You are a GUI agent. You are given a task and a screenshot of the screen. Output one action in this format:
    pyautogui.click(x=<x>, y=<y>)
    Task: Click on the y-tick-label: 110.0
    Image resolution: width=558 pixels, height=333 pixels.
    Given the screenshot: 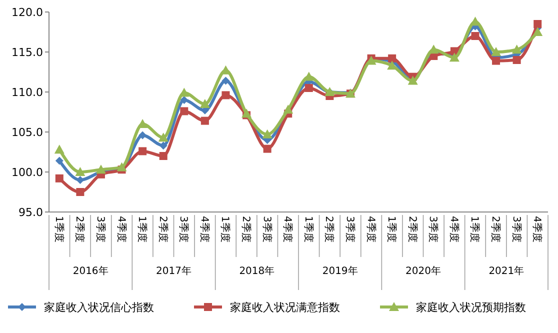 What is the action you would take?
    pyautogui.click(x=27, y=92)
    